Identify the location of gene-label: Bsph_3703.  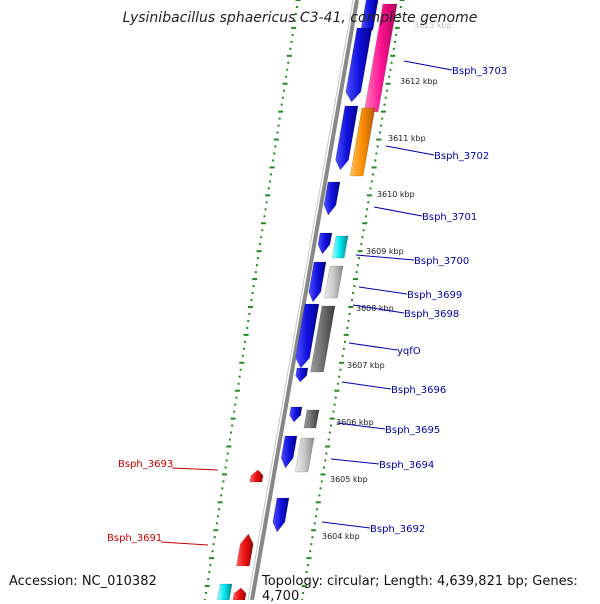
(479, 71).